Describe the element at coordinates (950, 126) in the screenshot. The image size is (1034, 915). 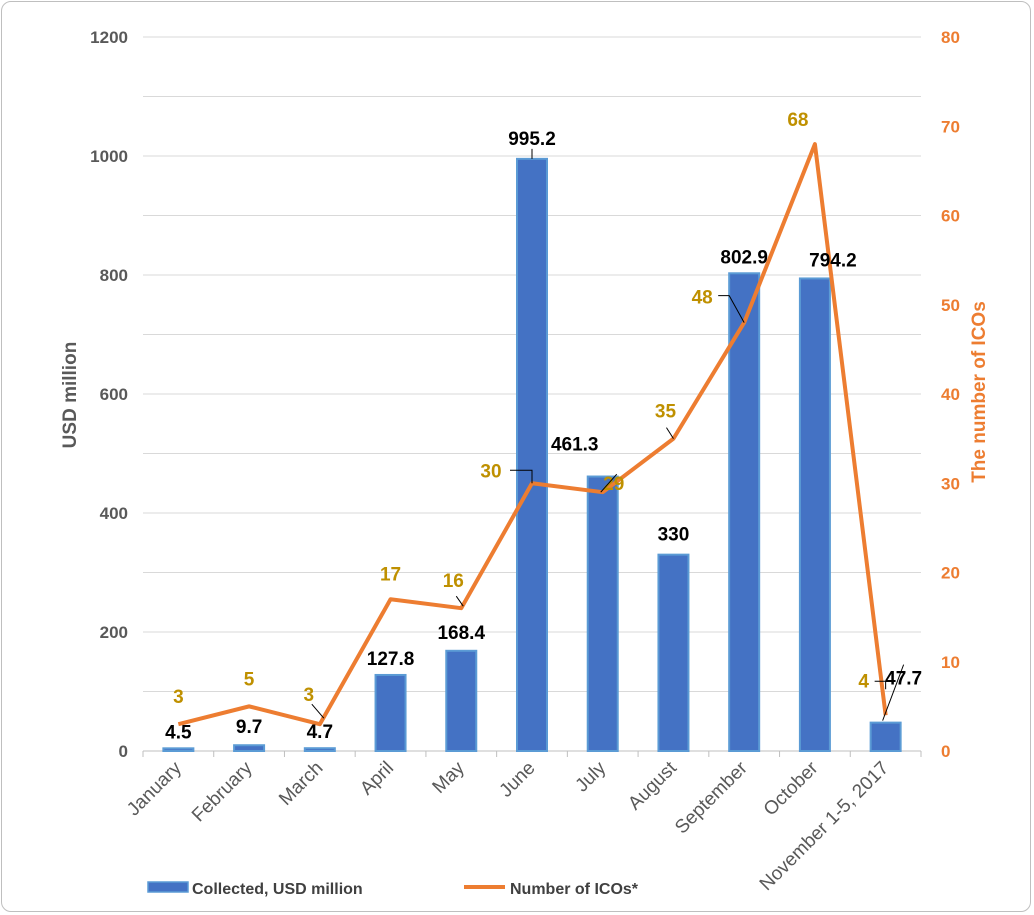
I see `y2-tick-label: 70` at that location.